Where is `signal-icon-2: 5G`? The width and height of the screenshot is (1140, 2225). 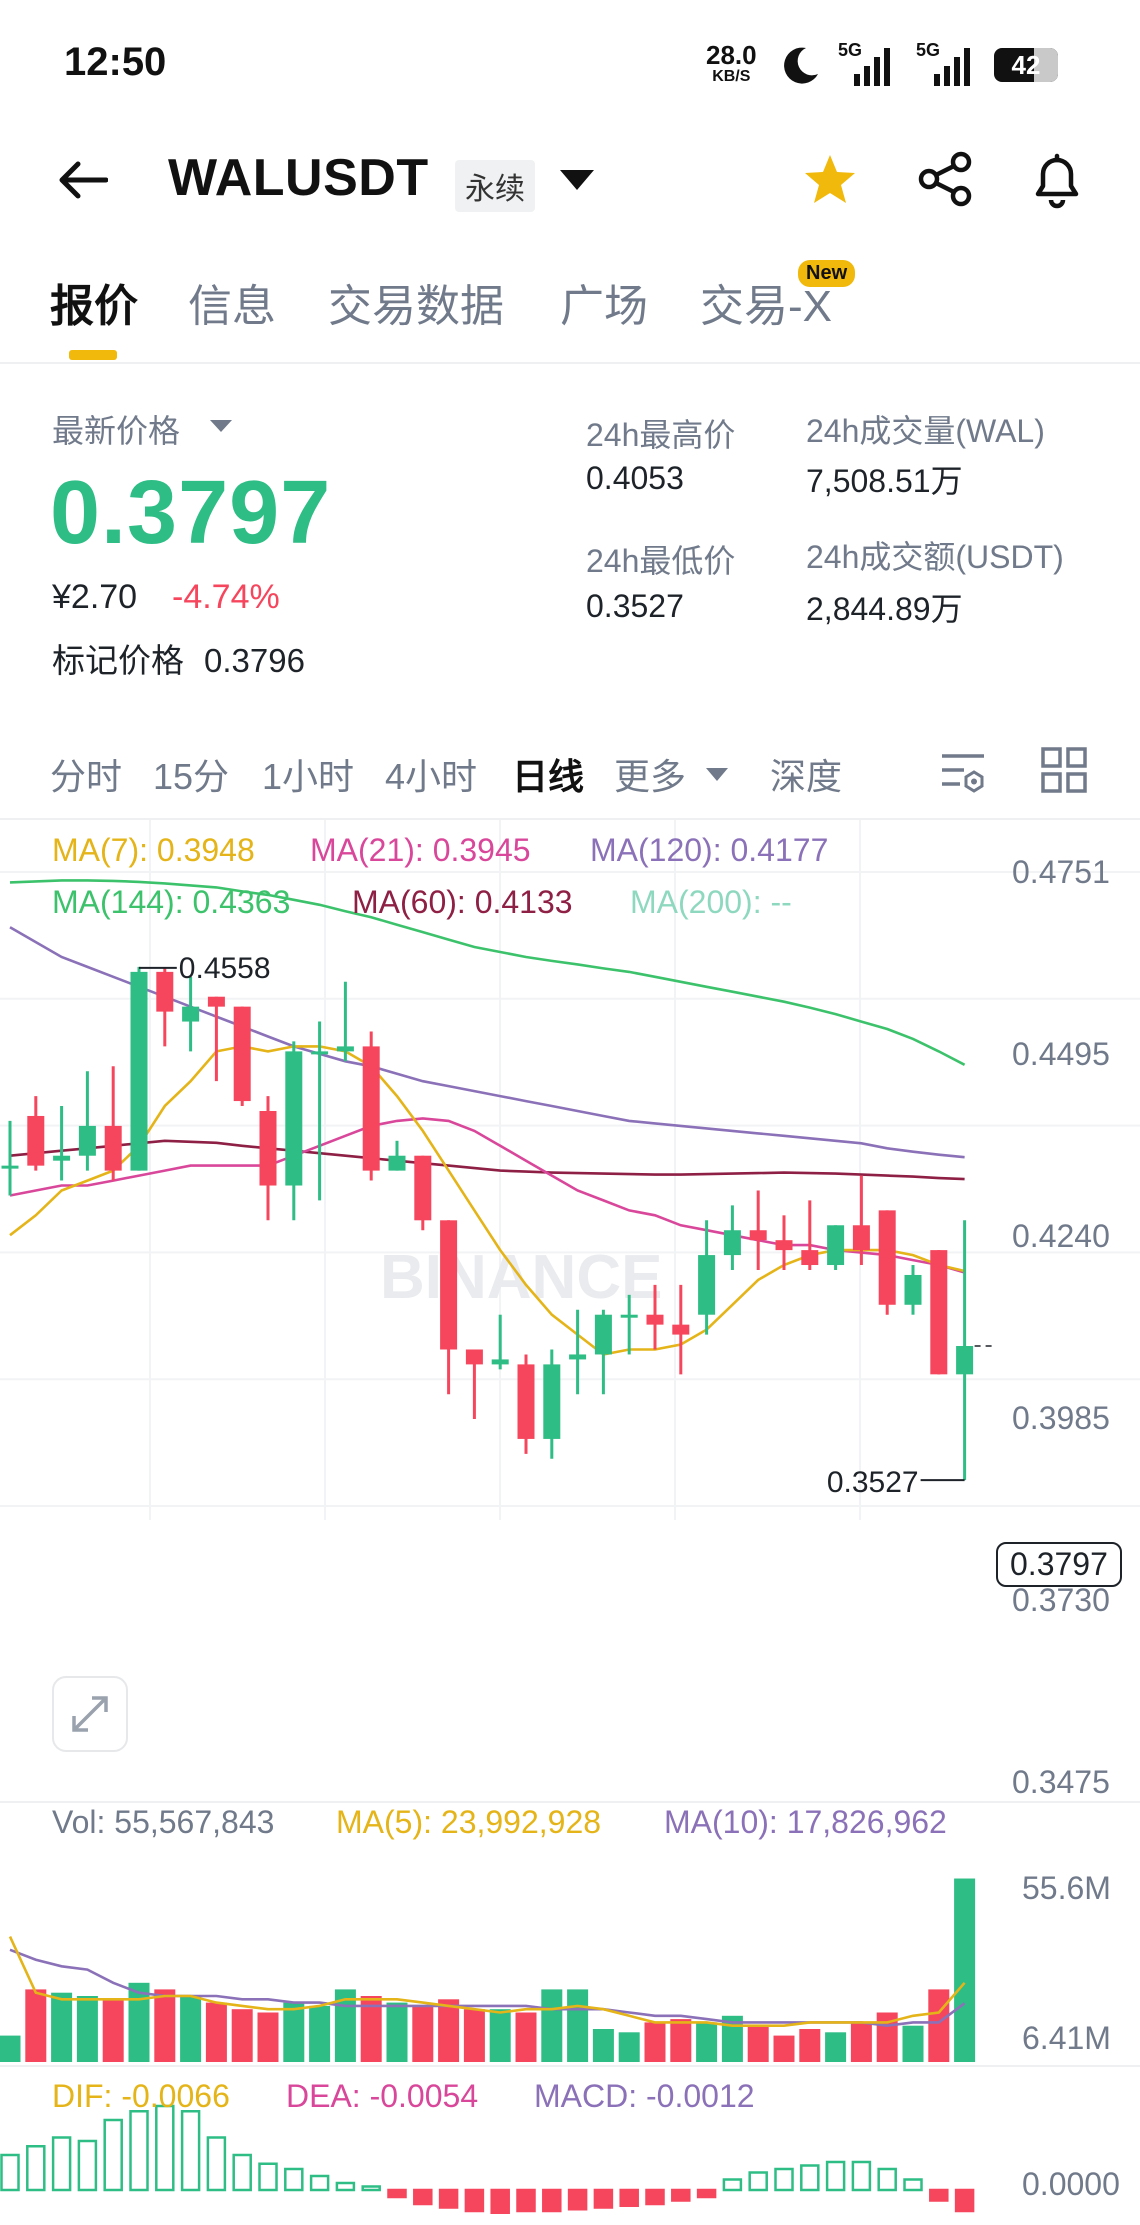
signal-icon-2: 5G is located at coordinates (941, 63).